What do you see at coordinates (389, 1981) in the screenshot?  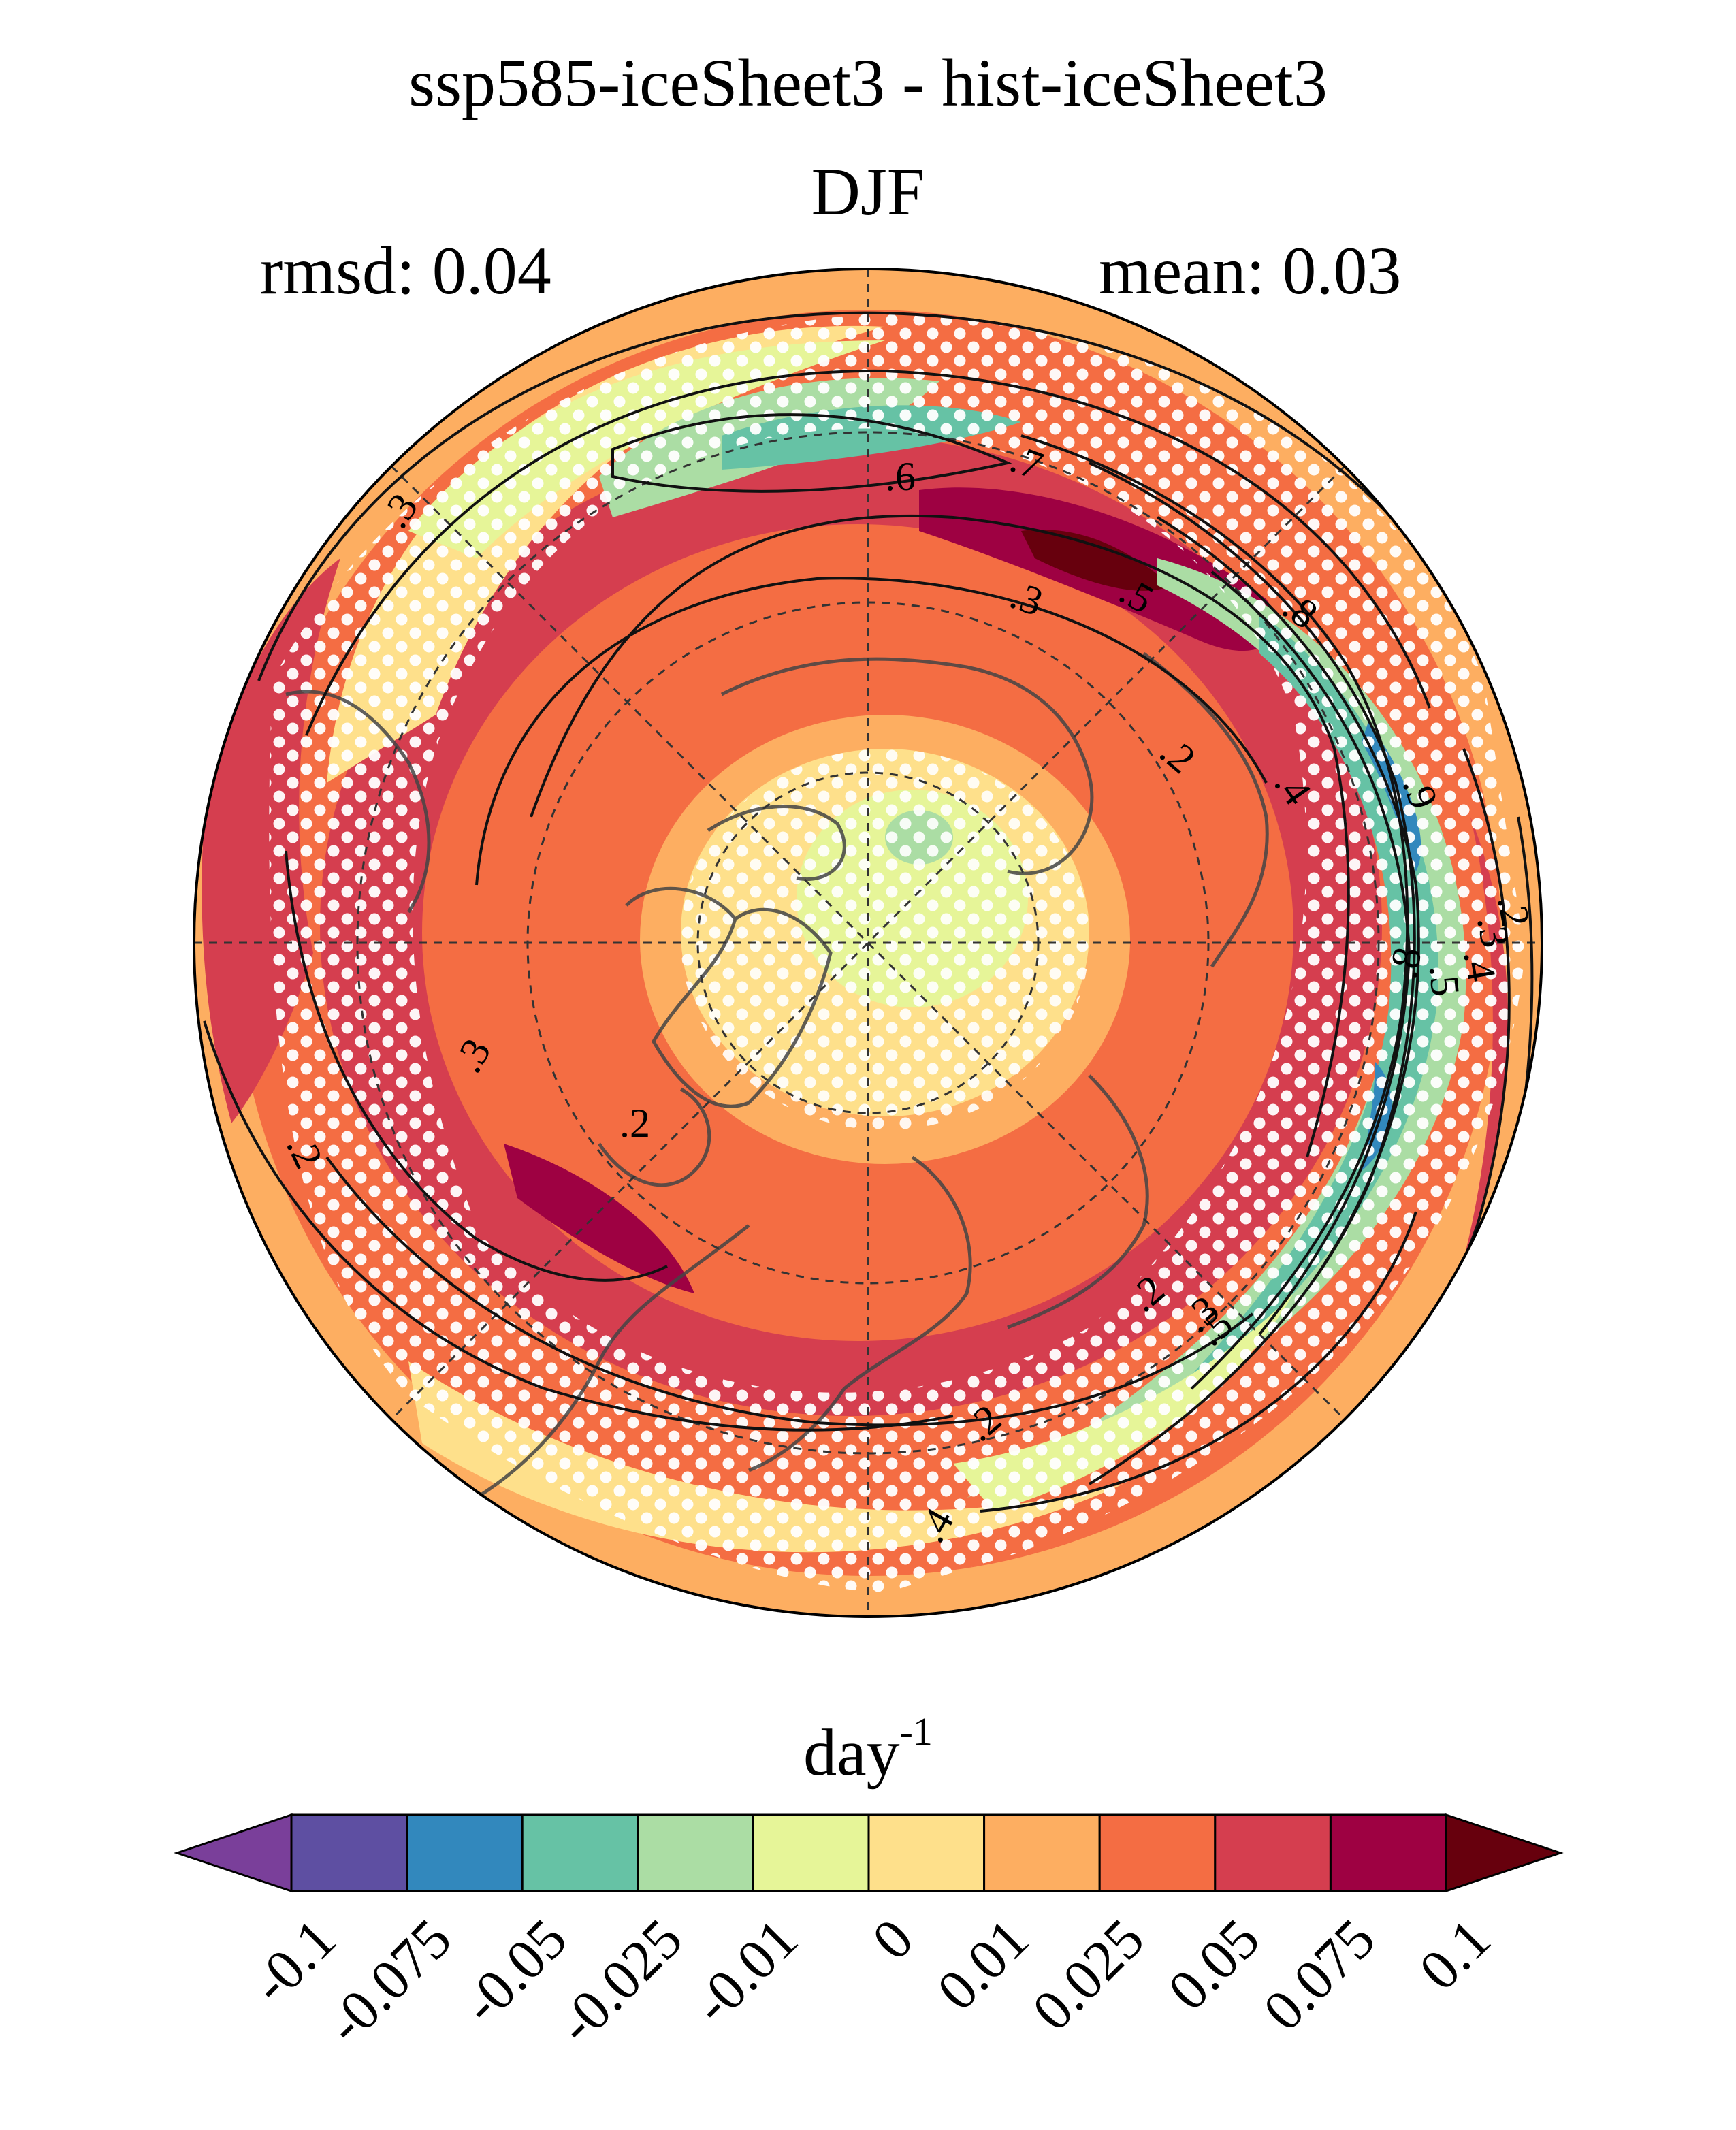 I see `colorbar-tick-label: -0.075` at bounding box center [389, 1981].